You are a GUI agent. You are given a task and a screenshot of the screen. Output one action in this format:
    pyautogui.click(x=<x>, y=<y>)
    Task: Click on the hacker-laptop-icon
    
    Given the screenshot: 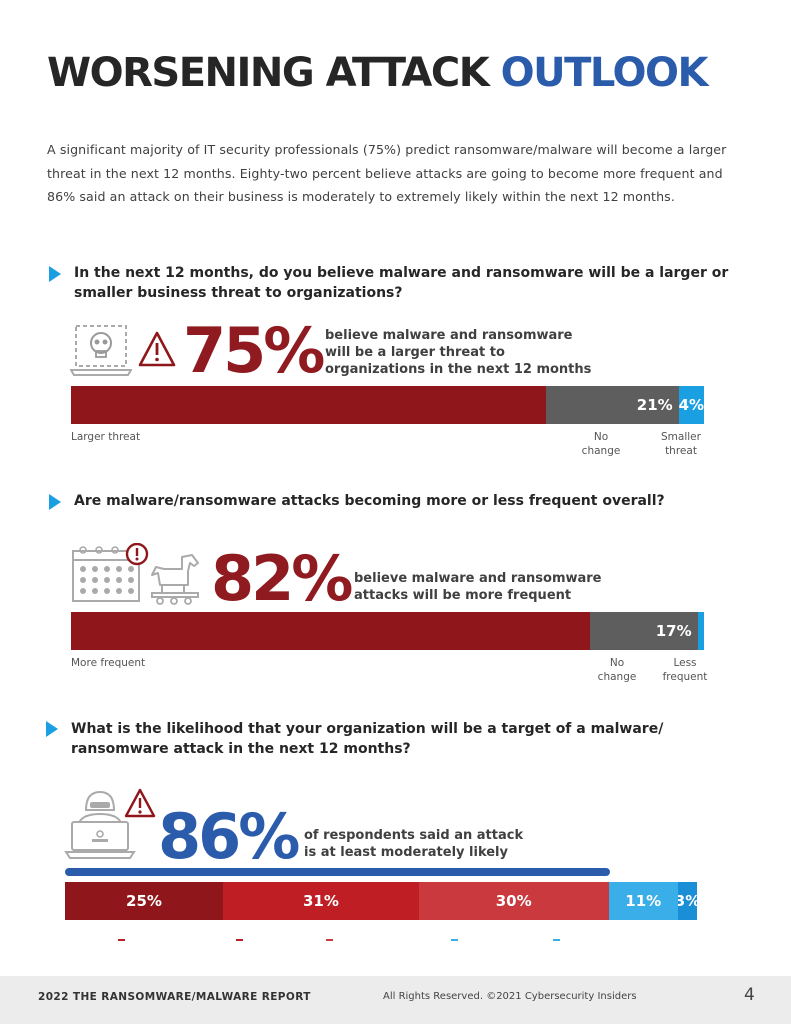 What is the action you would take?
    pyautogui.click(x=110, y=823)
    